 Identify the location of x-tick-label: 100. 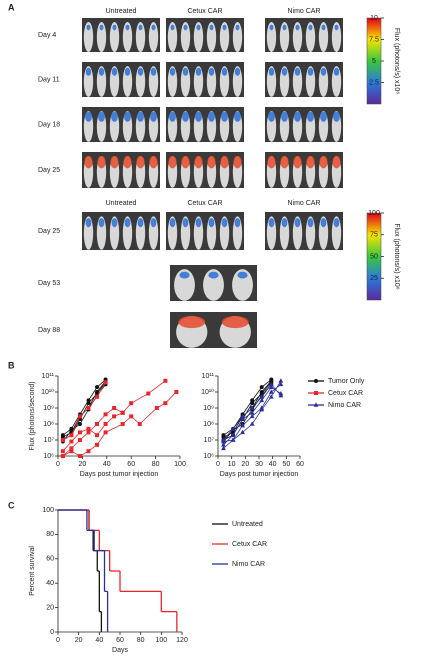
(180, 464).